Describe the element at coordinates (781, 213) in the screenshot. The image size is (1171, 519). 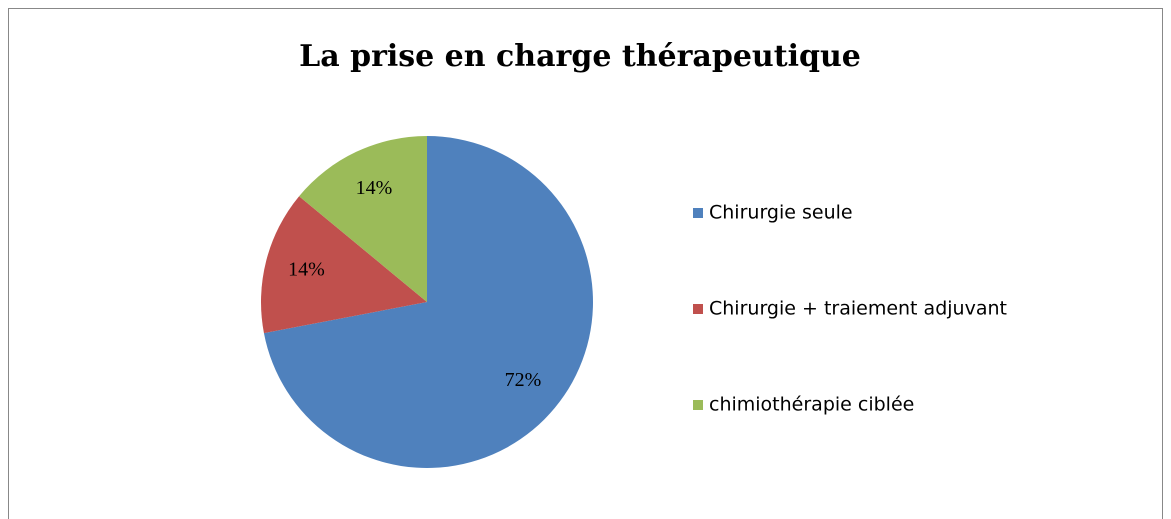
I see `legend-label: Chirurgie seule` at that location.